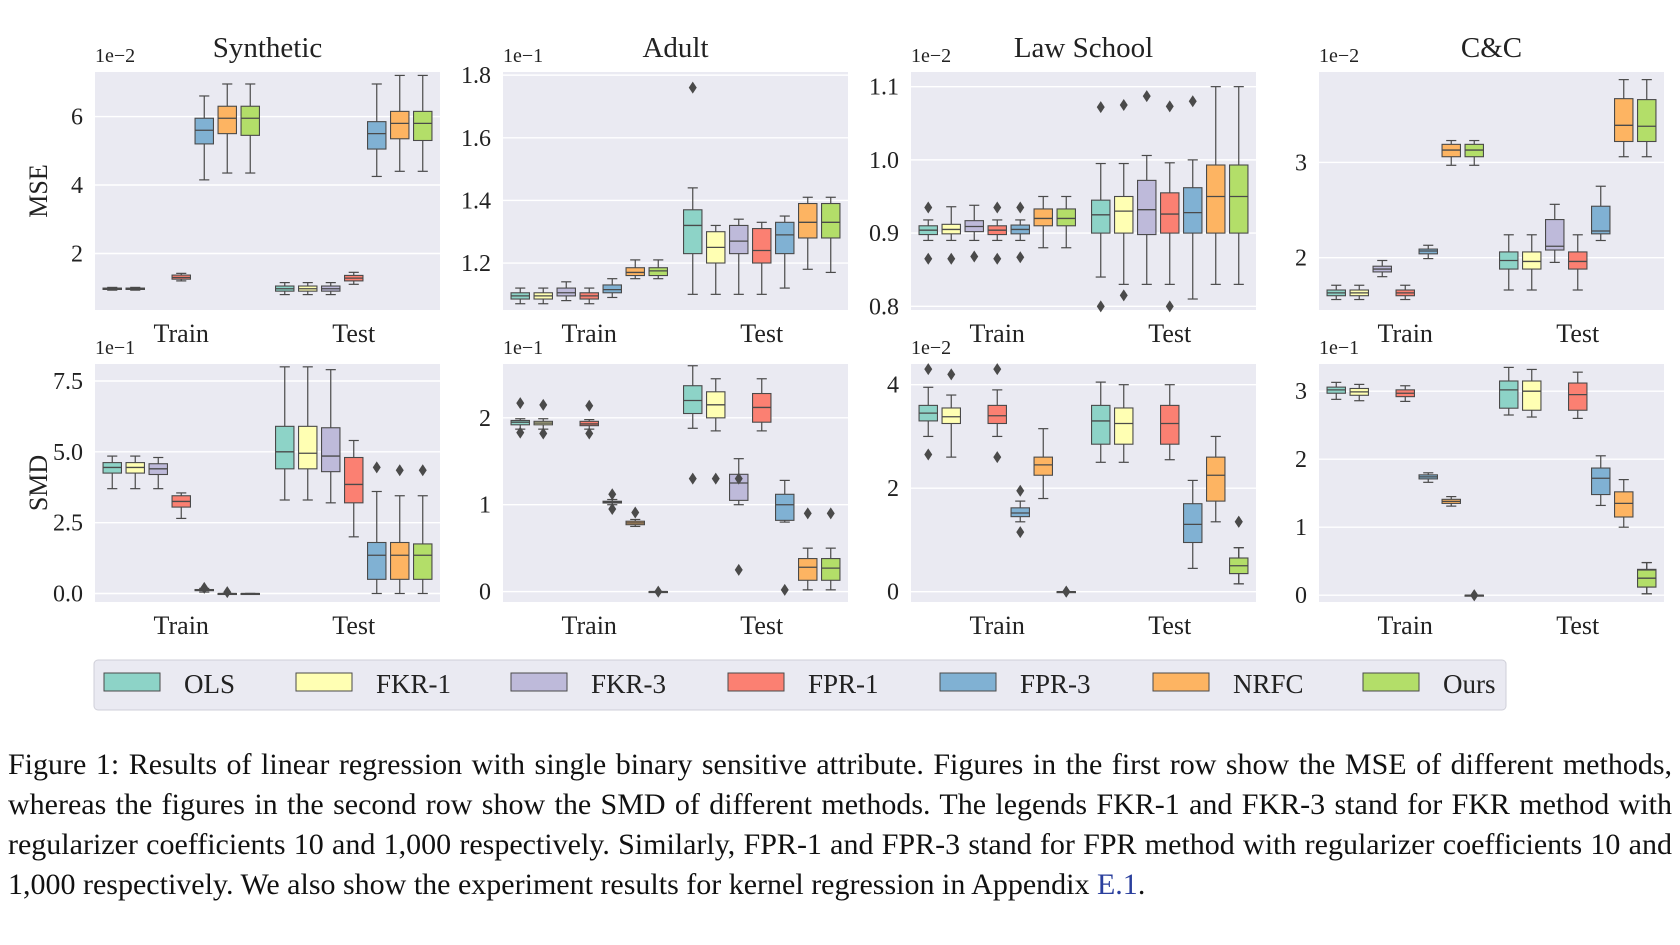 The image size is (1680, 945). Describe the element at coordinates (1301, 392) in the screenshot. I see `y-tick-label: 3` at that location.